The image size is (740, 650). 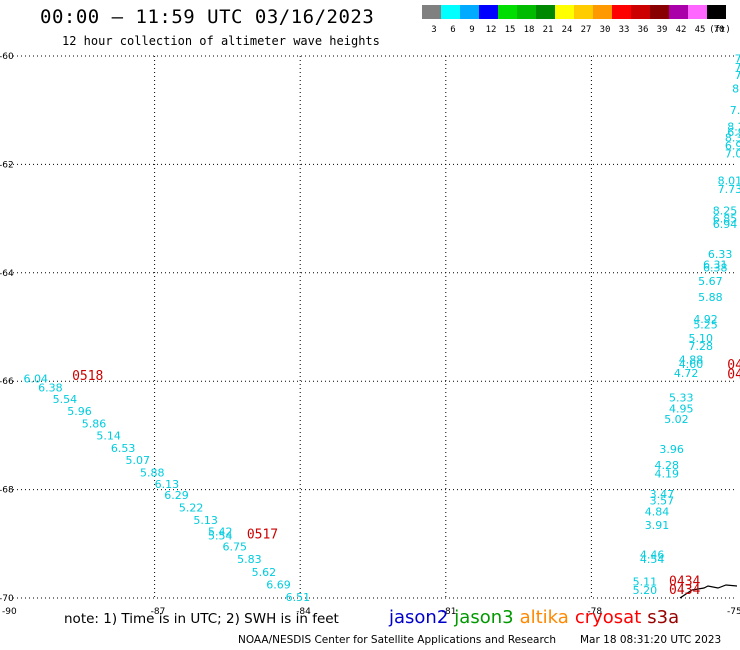 What do you see at coordinates (419, 617) in the screenshot?
I see `satellite-name: jason2` at bounding box center [419, 617].